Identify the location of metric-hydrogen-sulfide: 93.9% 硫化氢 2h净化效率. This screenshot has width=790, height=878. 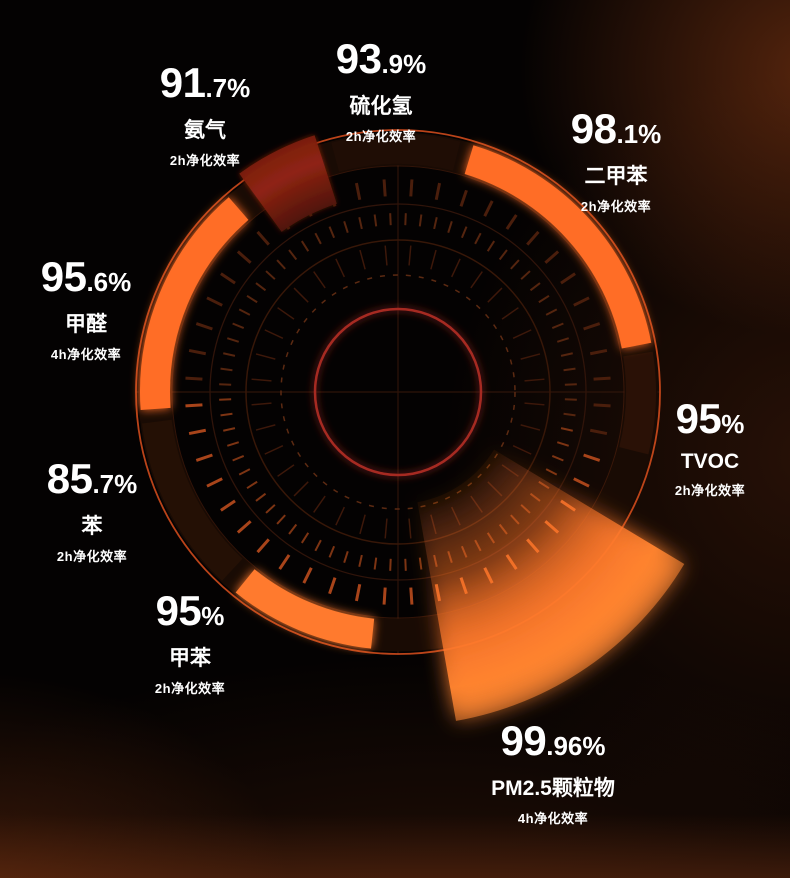
(381, 91).